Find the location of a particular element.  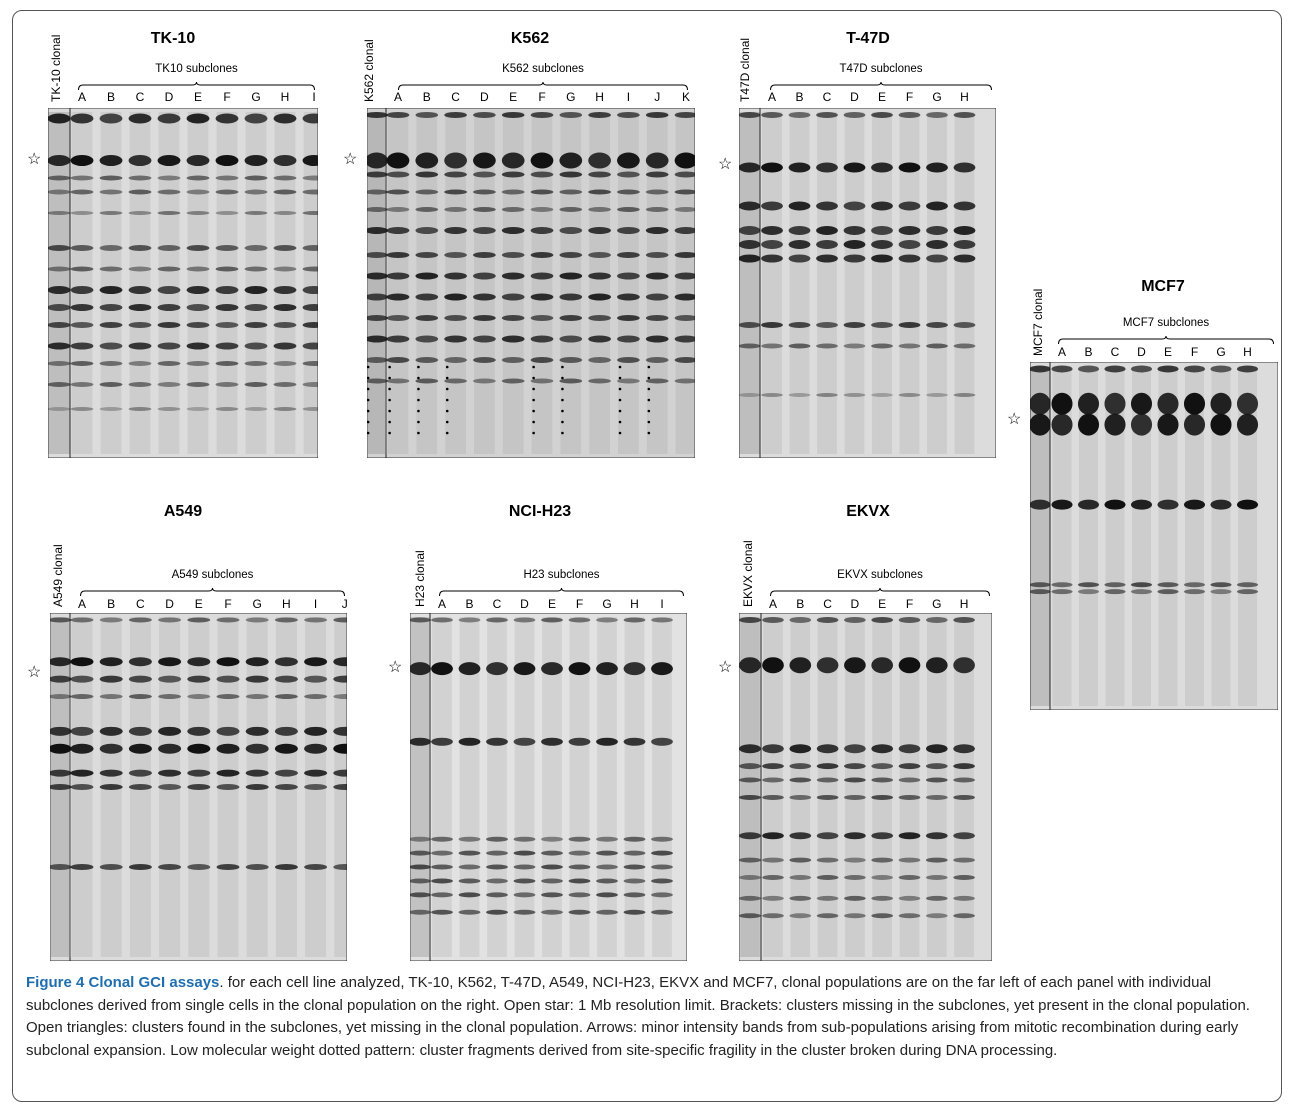

subclones-label: H23 subclones is located at coordinates (561, 575).